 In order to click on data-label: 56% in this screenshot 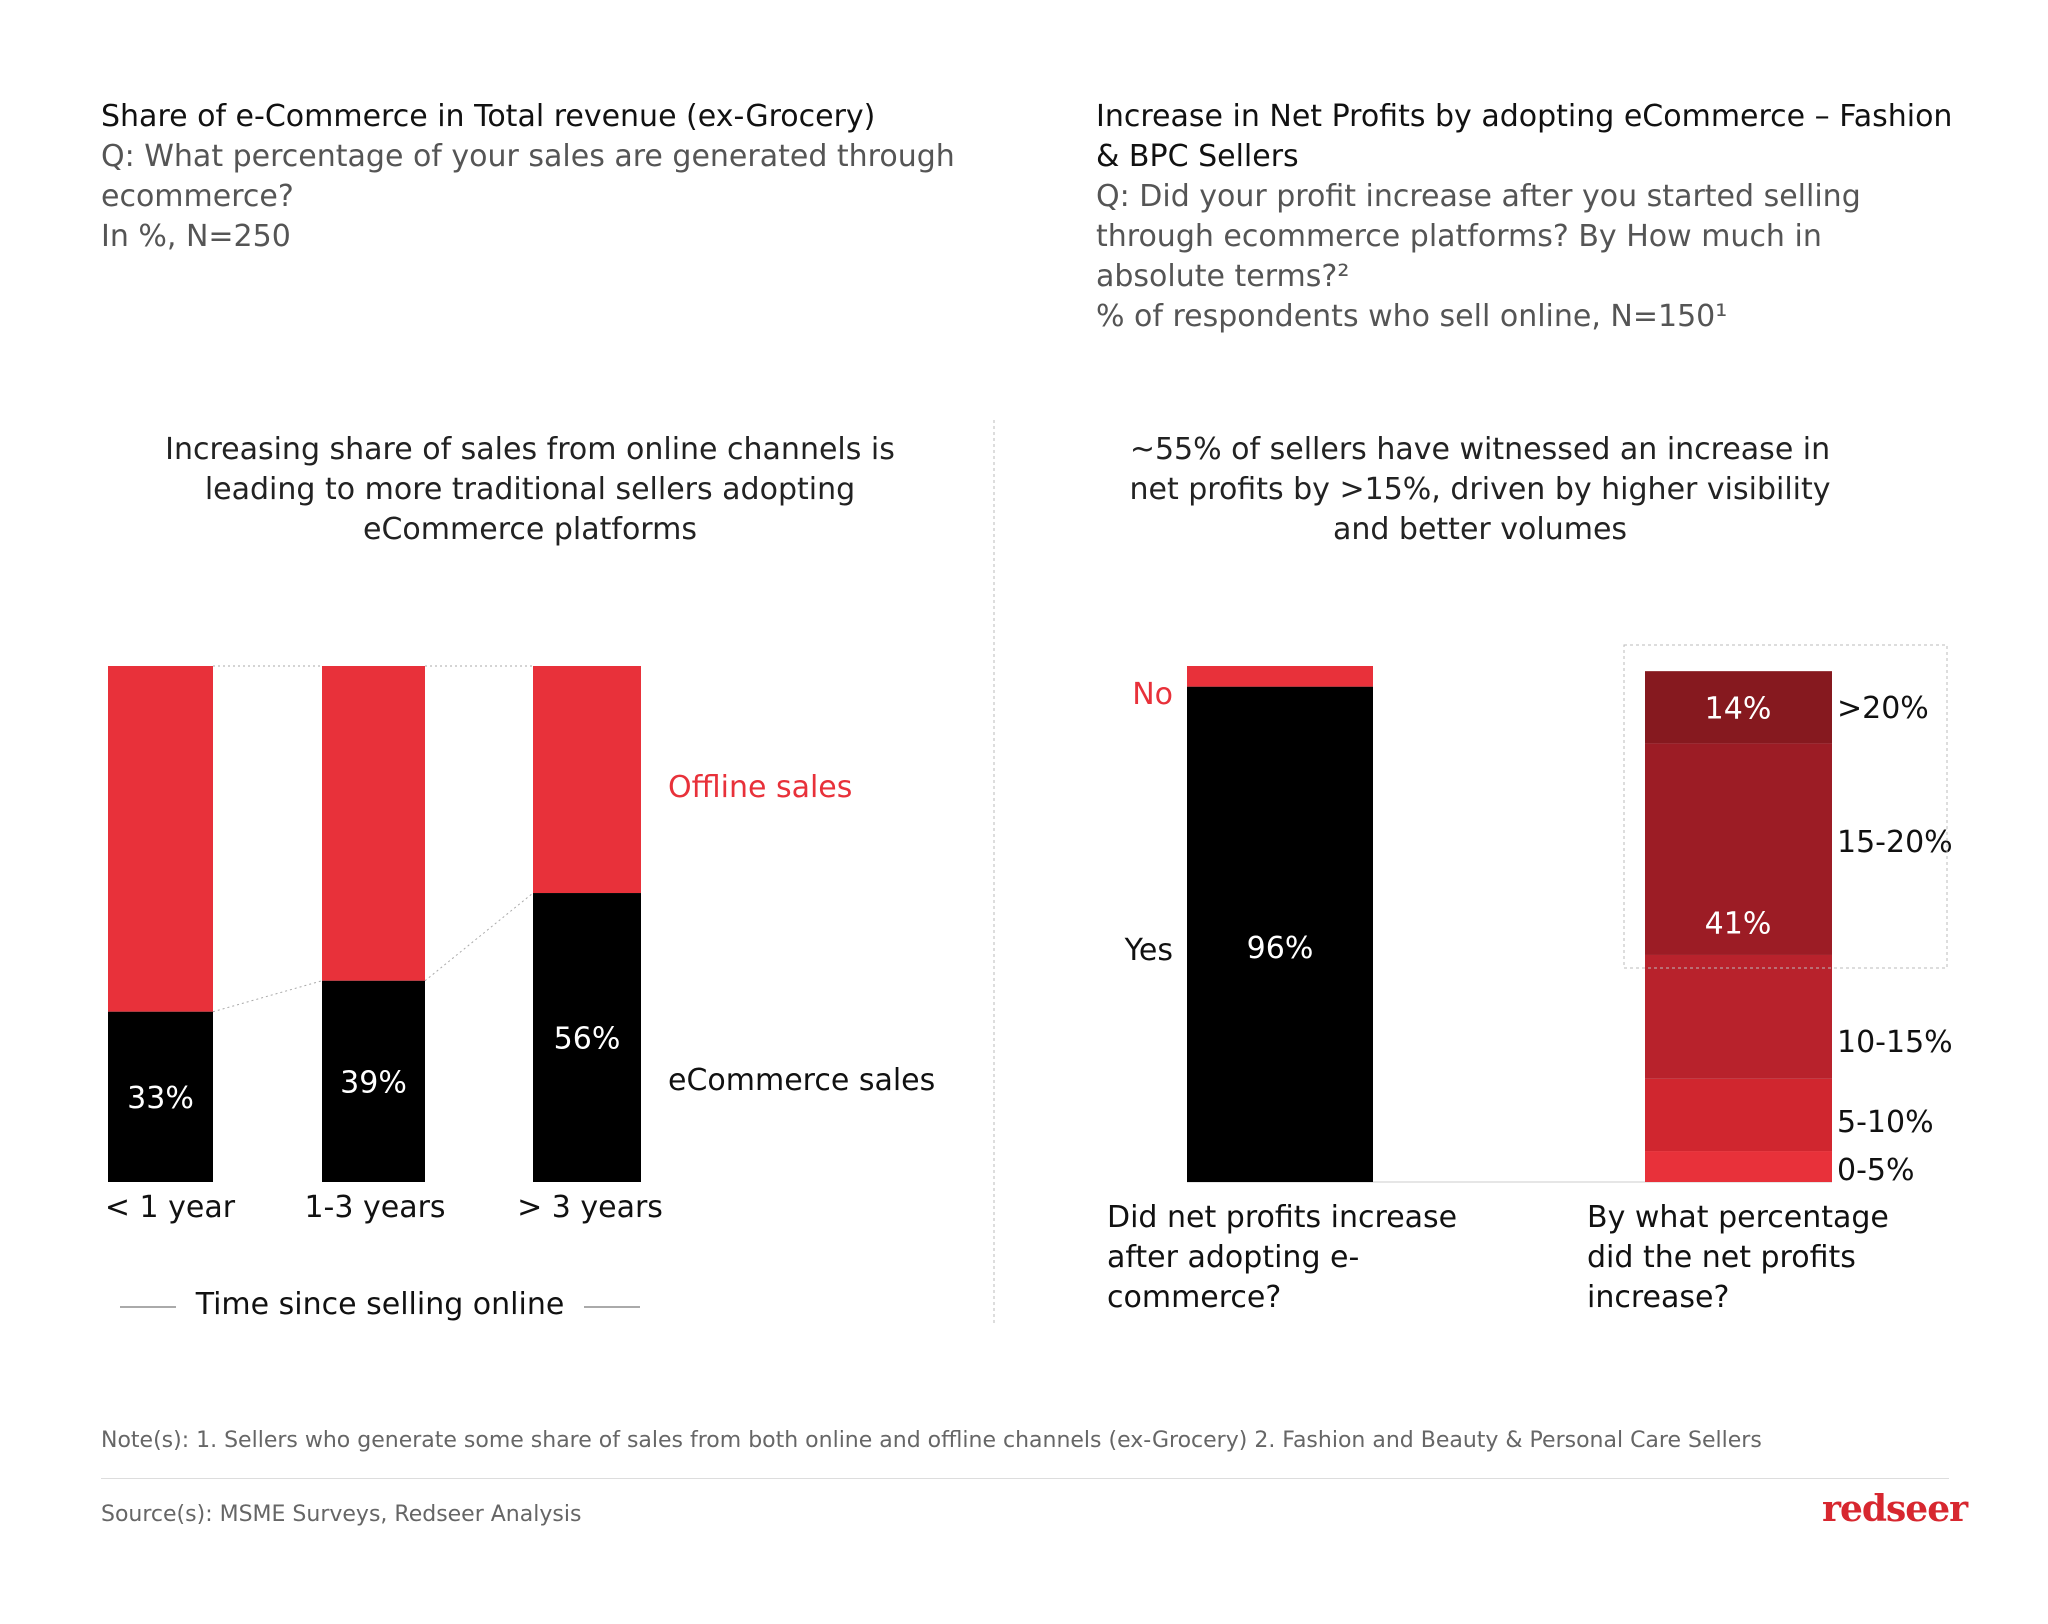, I will do `click(587, 1039)`.